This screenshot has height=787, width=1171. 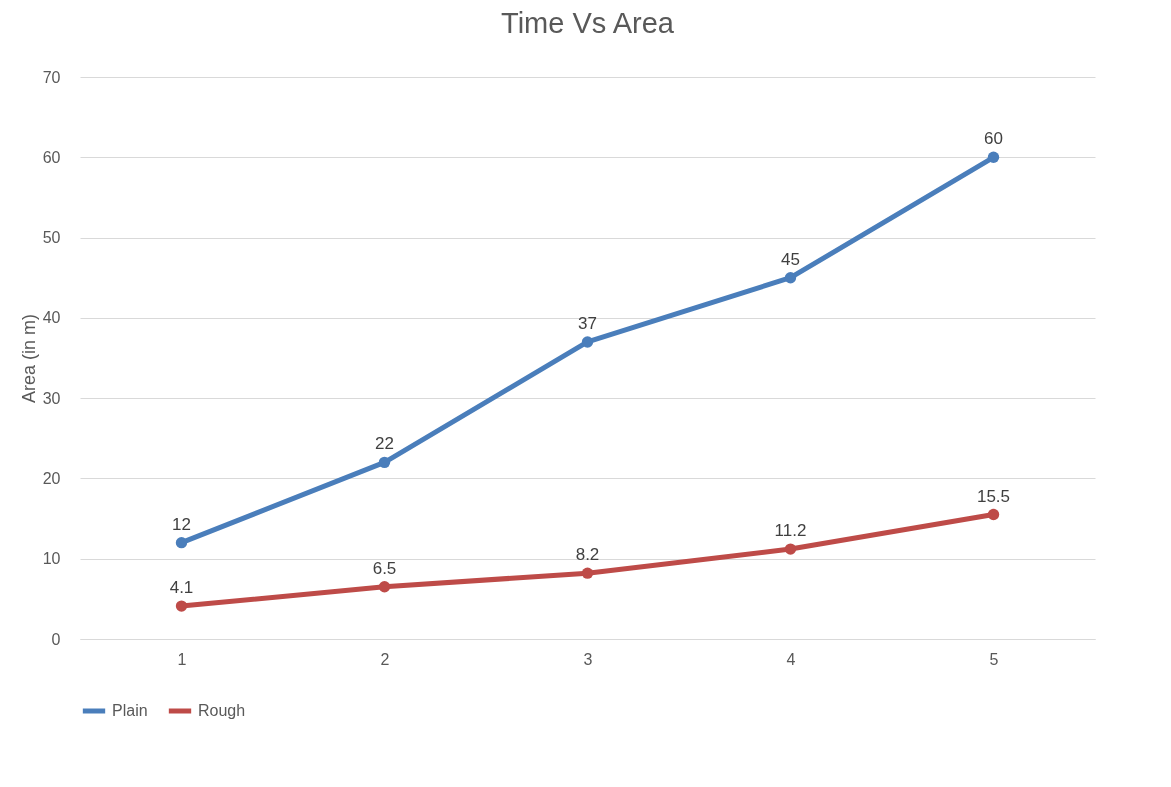 I want to click on y-tick-label: 30, so click(x=51, y=398).